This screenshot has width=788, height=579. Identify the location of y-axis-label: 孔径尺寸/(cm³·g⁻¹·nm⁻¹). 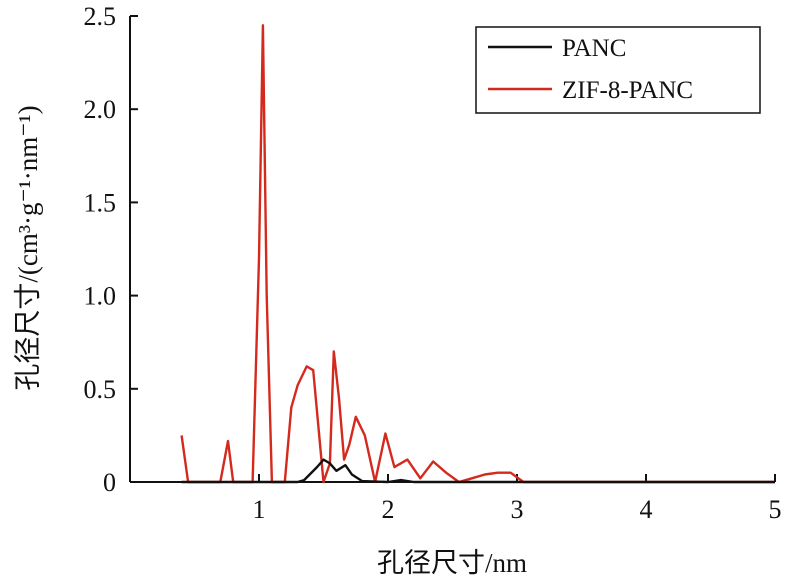
(28, 247).